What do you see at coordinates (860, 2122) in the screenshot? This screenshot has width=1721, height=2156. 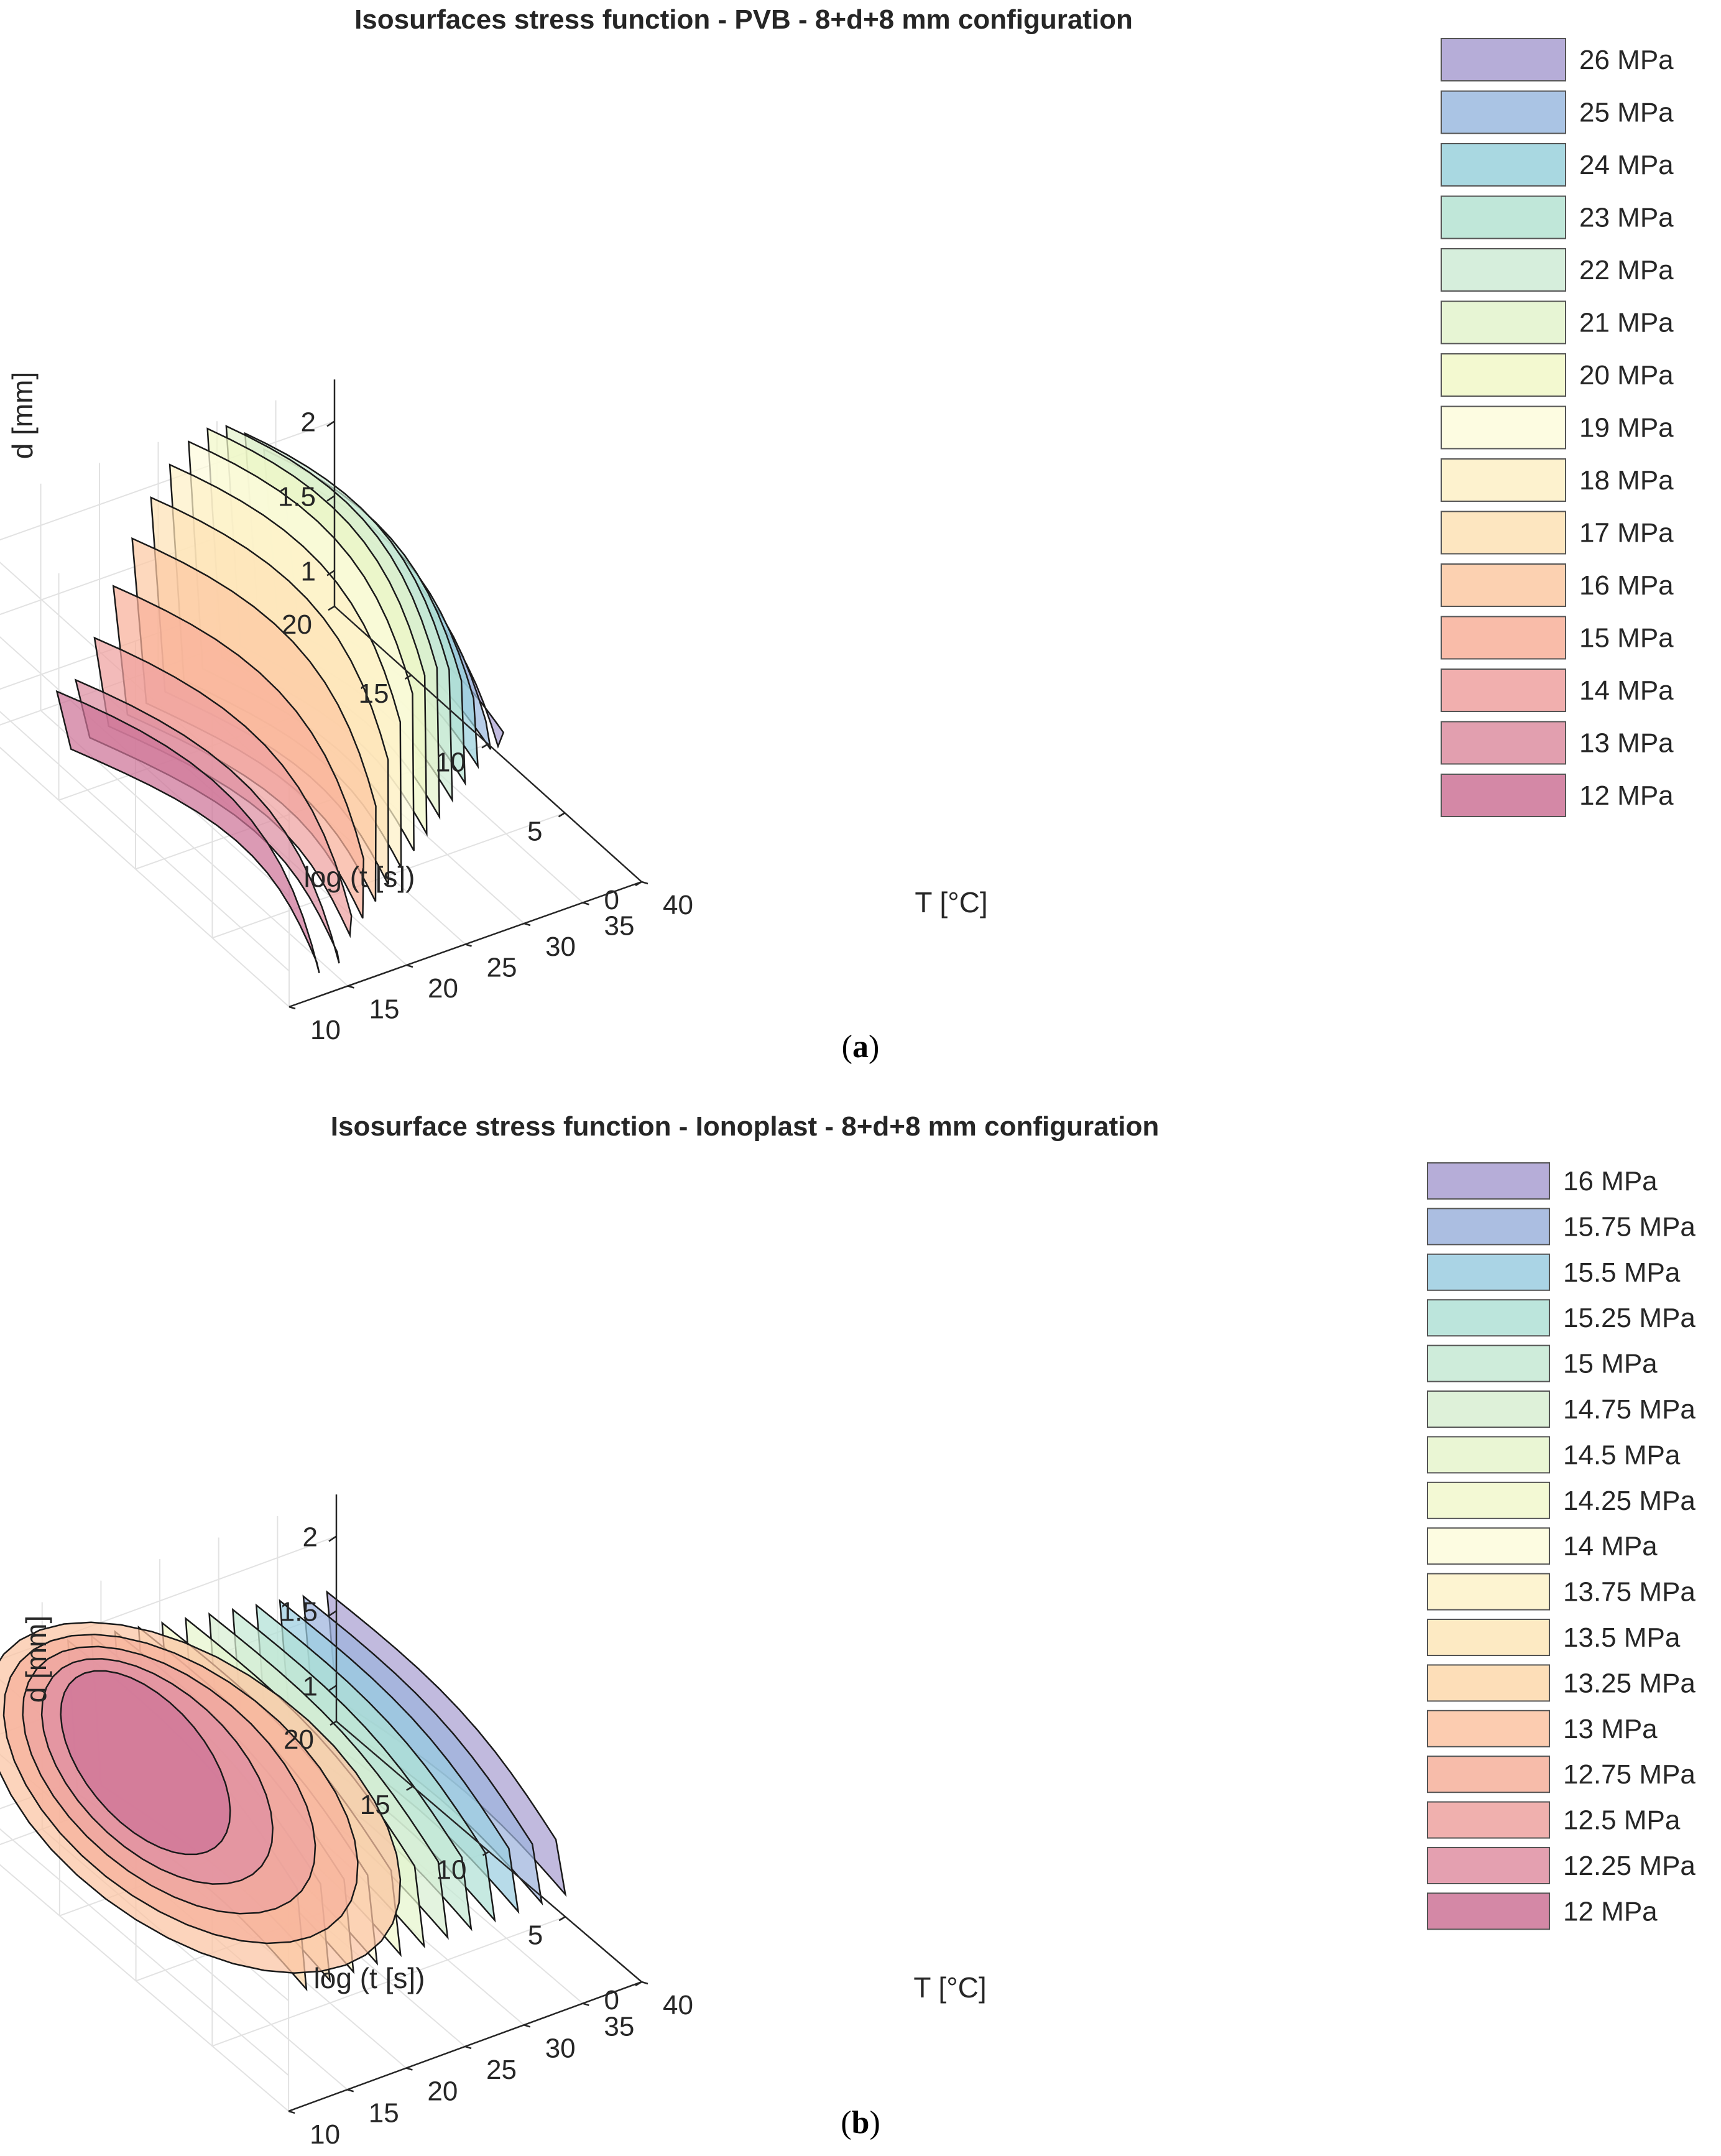 I see `chart-b-caption: (b)` at bounding box center [860, 2122].